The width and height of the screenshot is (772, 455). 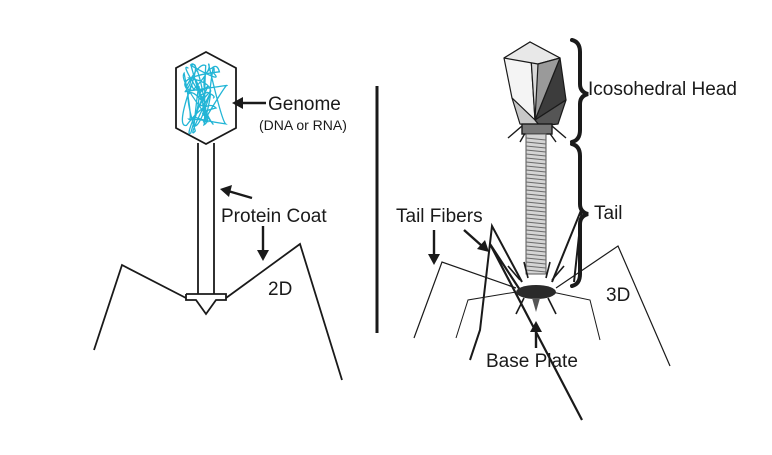 I want to click on protein-coat-label: Protein Coat, so click(x=274, y=216).